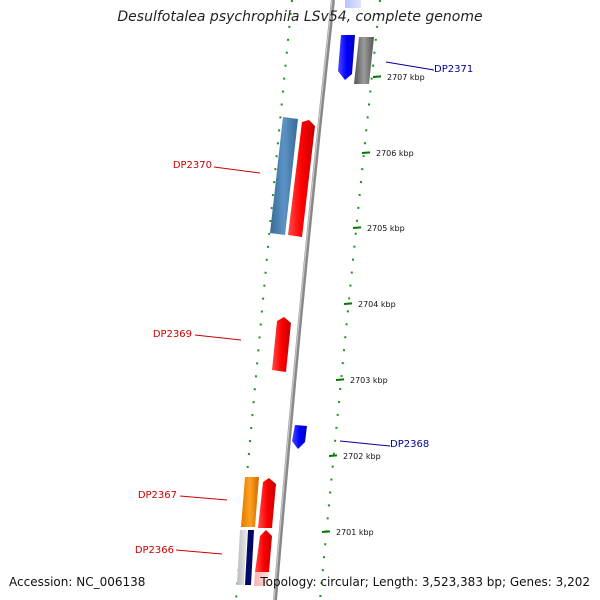 Image resolution: width=600 pixels, height=600 pixels. What do you see at coordinates (362, 456) in the screenshot?
I see `tick-label: 2702 kbp` at bounding box center [362, 456].